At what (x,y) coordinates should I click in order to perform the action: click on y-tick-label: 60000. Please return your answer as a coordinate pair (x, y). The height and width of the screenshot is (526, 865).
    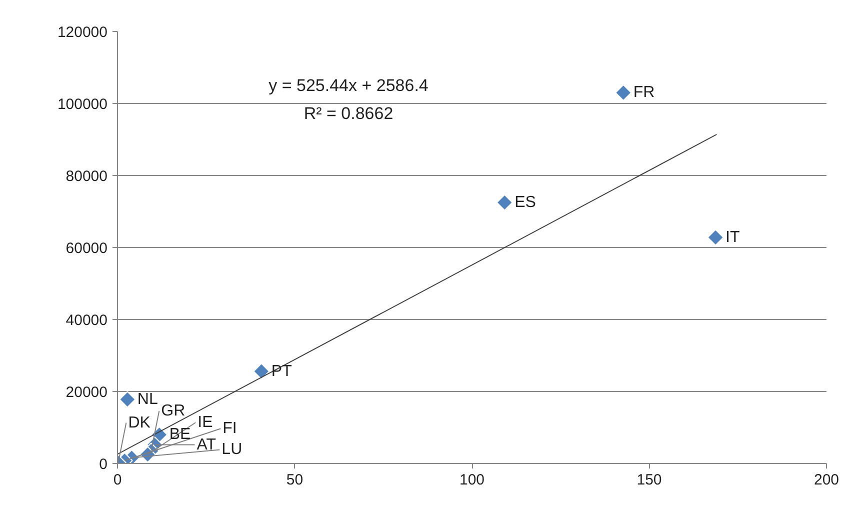
    Looking at the image, I should click on (87, 248).